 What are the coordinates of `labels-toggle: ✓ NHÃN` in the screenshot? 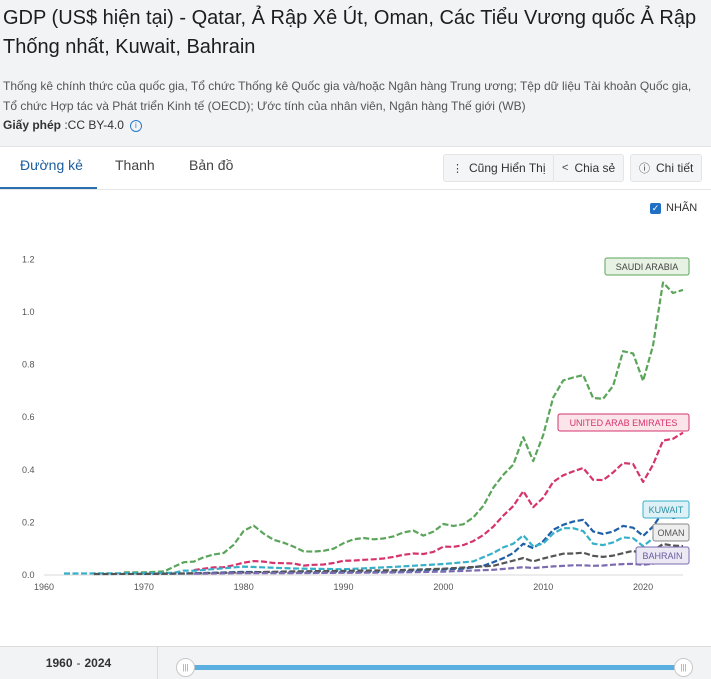 It's located at (673, 208).